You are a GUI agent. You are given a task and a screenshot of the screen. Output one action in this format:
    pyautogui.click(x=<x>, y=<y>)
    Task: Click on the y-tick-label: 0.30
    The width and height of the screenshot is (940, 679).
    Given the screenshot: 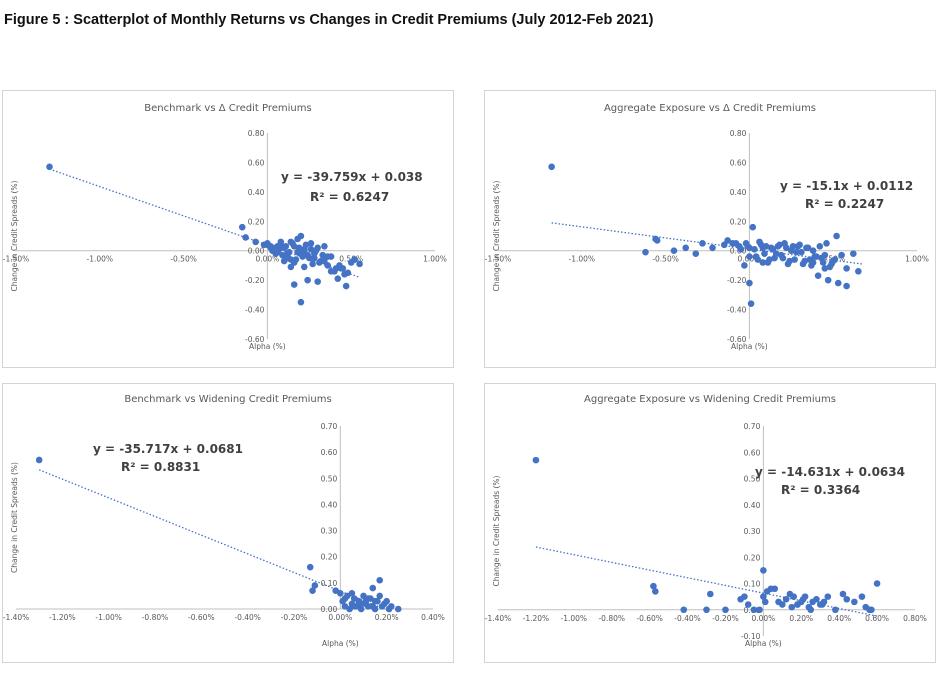 What is the action you would take?
    pyautogui.click(x=752, y=531)
    